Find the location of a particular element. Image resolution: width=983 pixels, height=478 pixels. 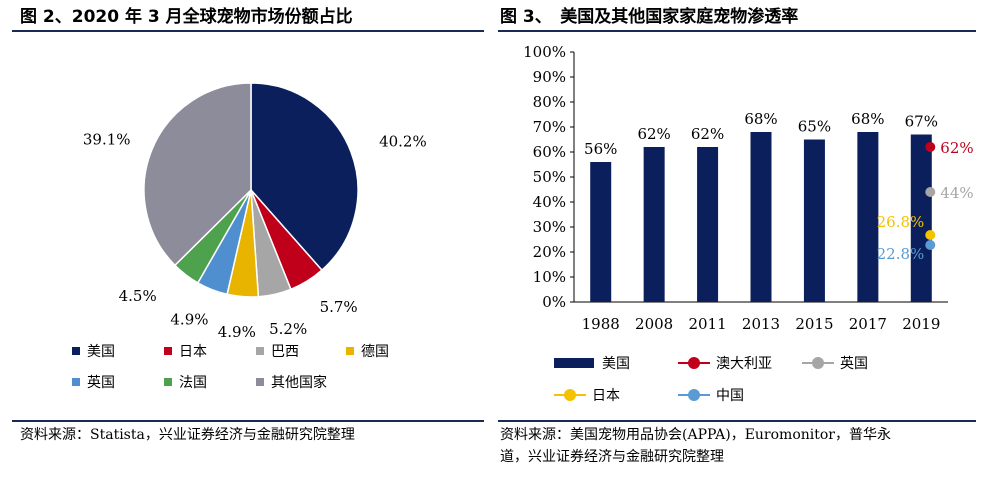

bar-legend-item: 美国 is located at coordinates (592, 363).